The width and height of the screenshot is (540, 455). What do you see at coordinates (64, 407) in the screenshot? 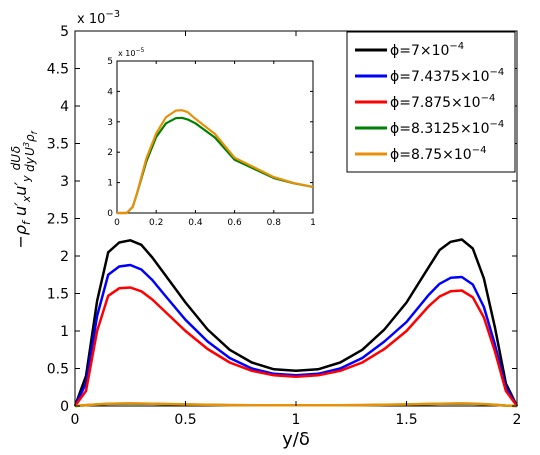
I see `y-tick-label: 0` at bounding box center [64, 407].